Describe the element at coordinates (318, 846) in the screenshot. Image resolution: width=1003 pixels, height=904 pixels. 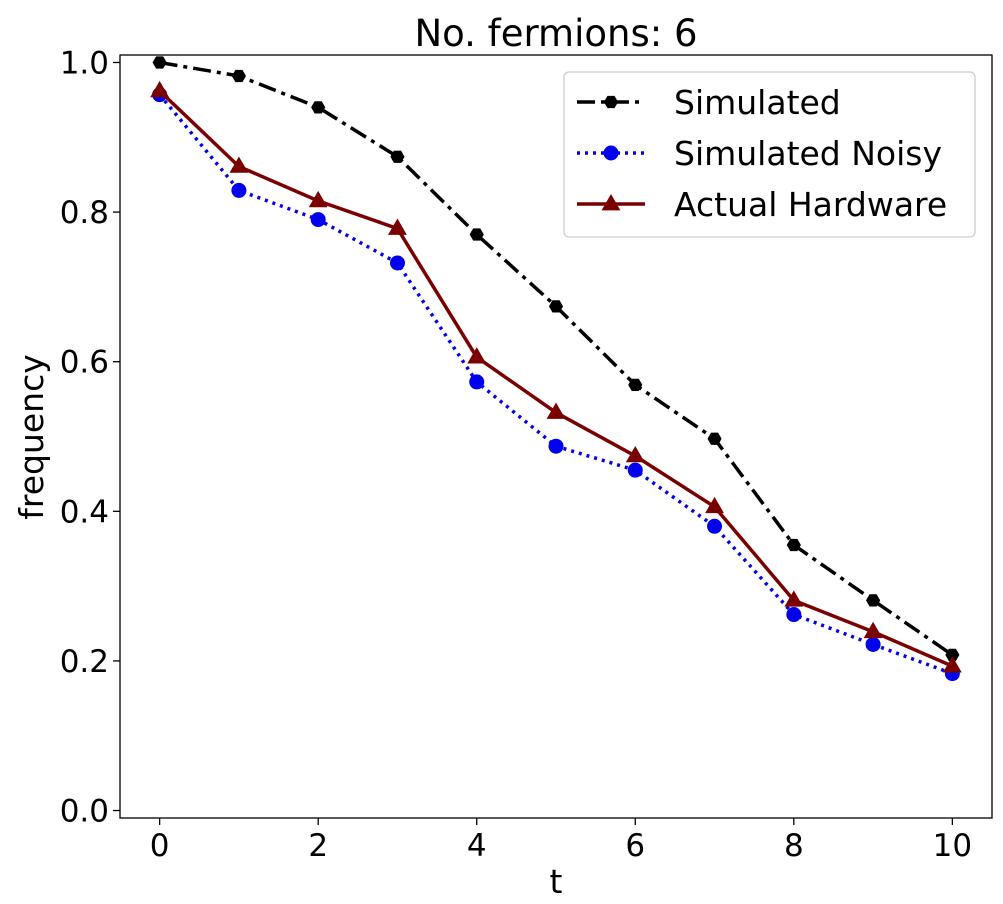
I see `x-tick-label: 2` at that location.